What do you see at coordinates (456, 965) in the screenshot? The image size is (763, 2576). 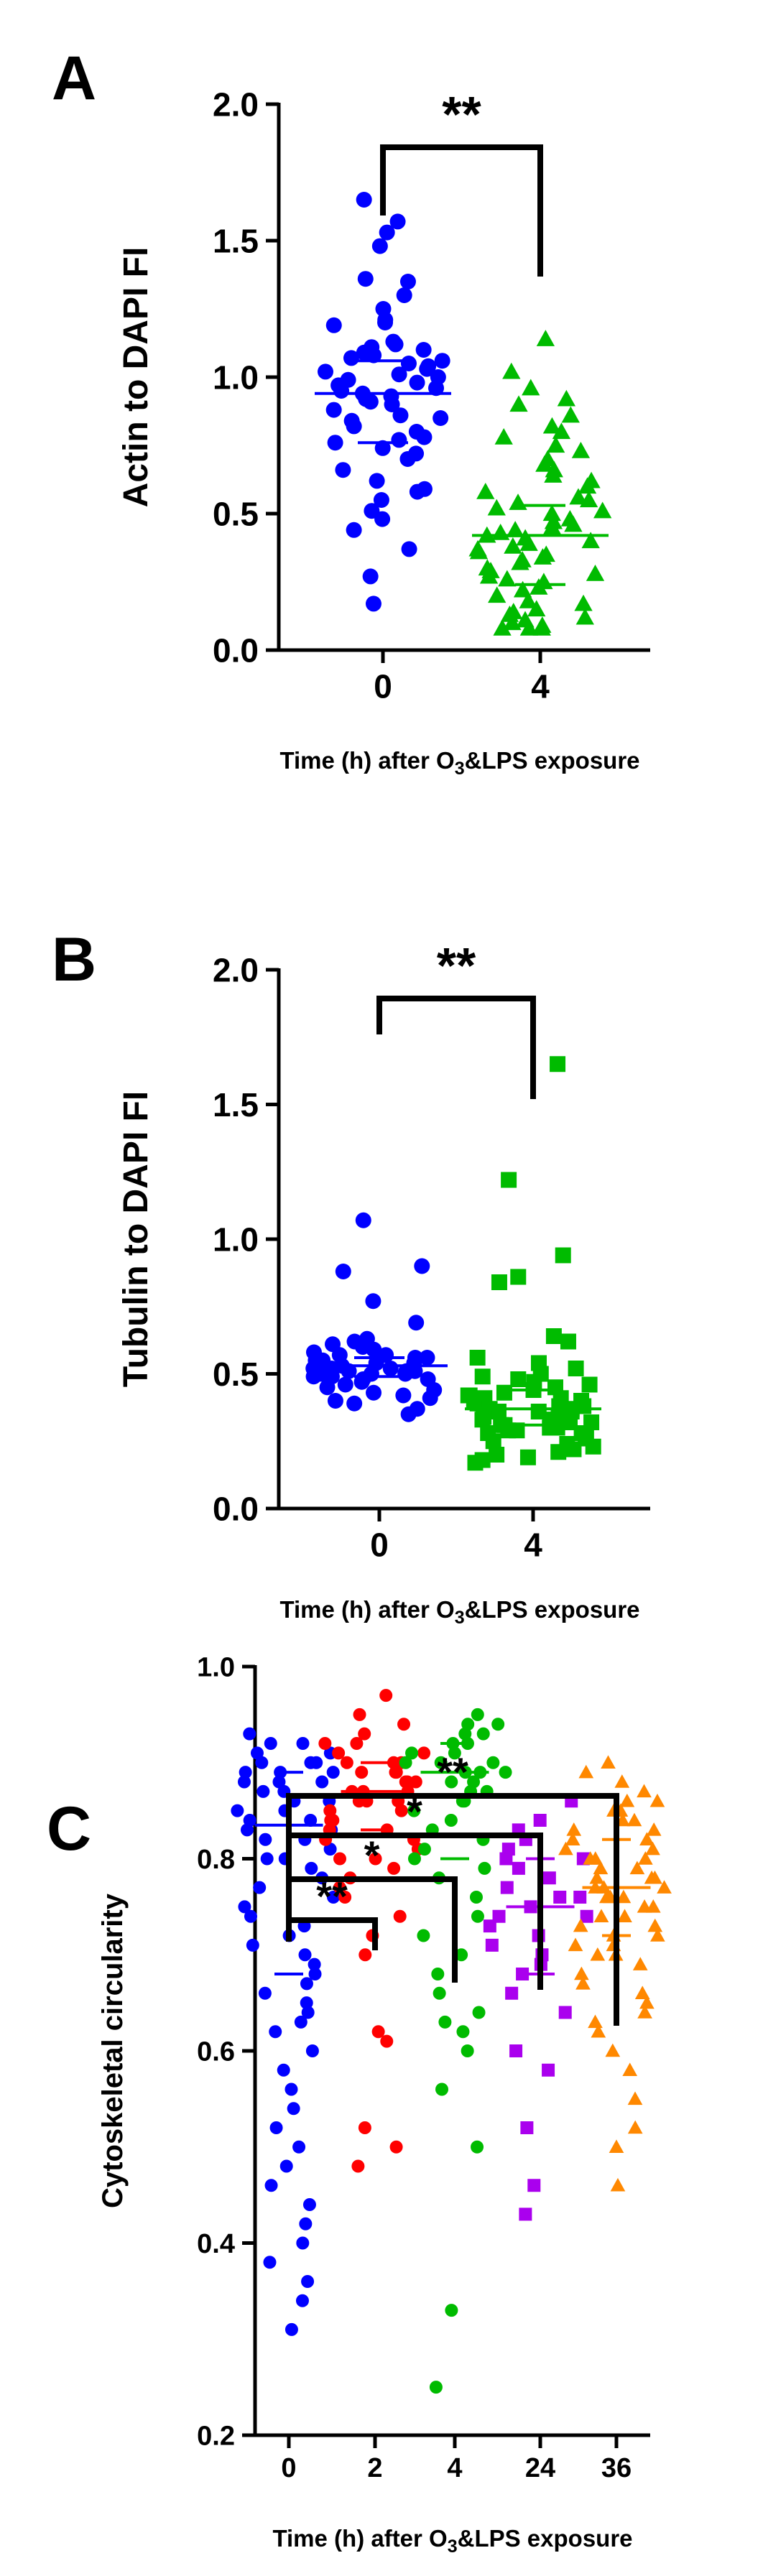 I see `significance-label: **` at bounding box center [456, 965].